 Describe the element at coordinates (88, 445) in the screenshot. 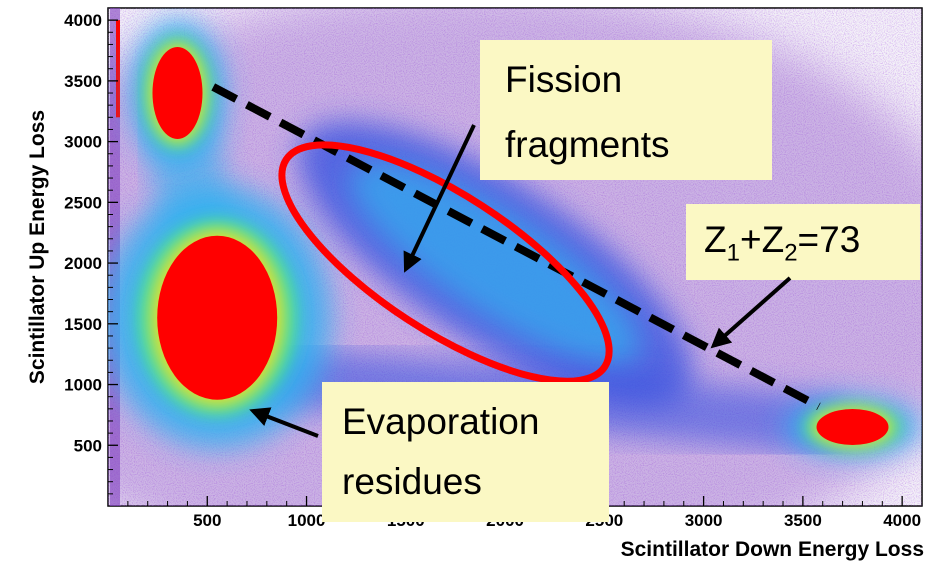

I see `y-tick-label: 500` at that location.